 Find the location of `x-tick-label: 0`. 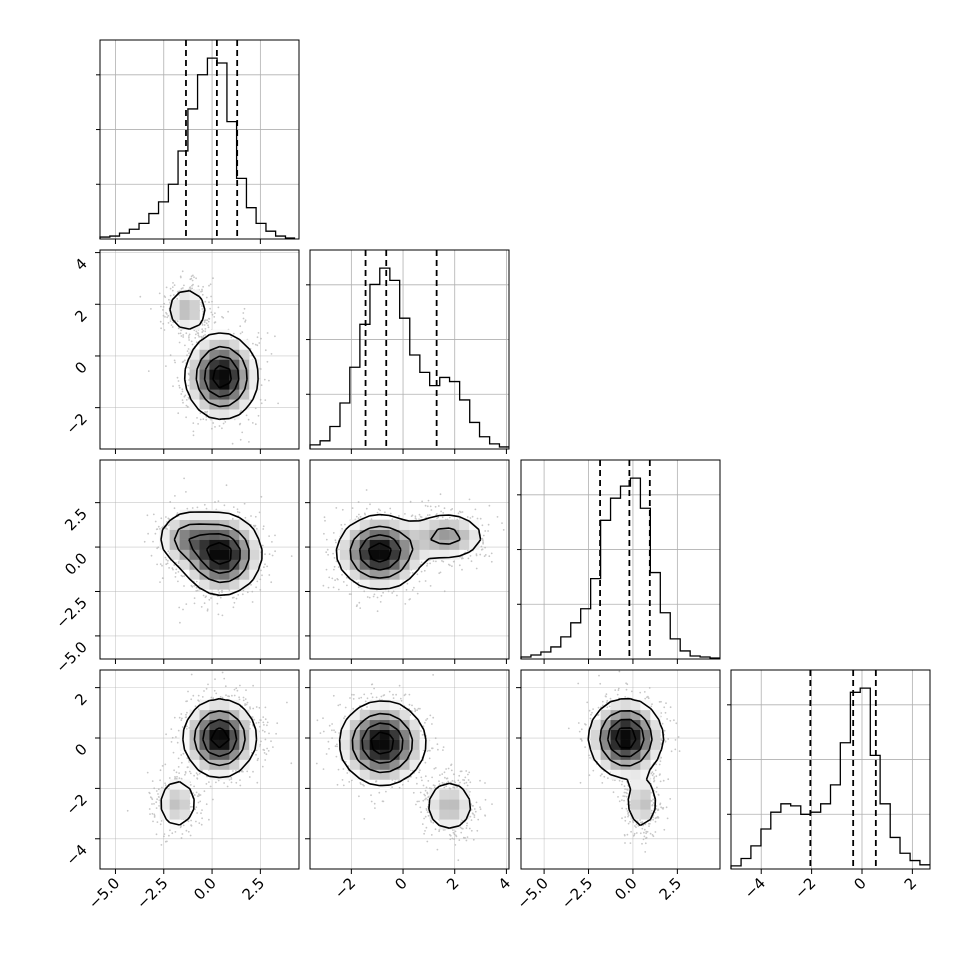

x-tick-label: 0 is located at coordinates (859, 883).